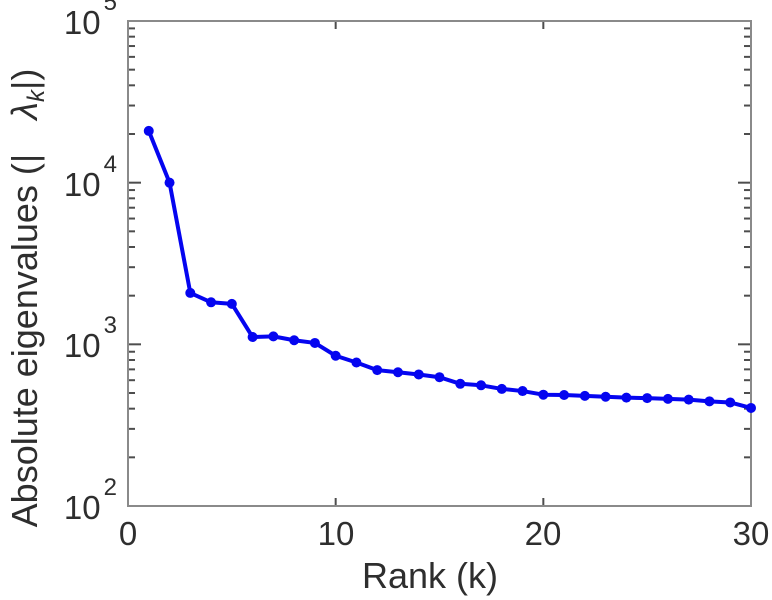  Describe the element at coordinates (27, 298) in the screenshot. I see `y-axis-label: Absolute eigenvalues (|λk|)` at that location.